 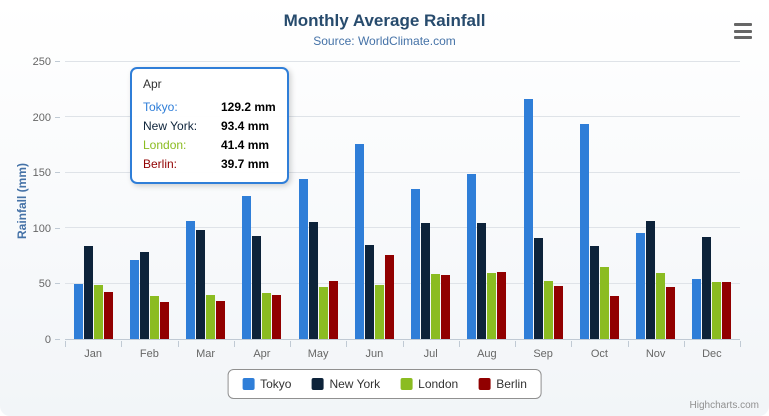 I want to click on bar-new-york-nov, so click(x=651, y=279).